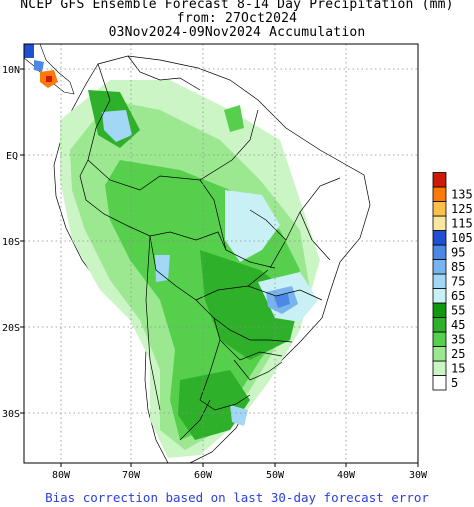  I want to click on colorbar-label: 5, so click(454, 383).